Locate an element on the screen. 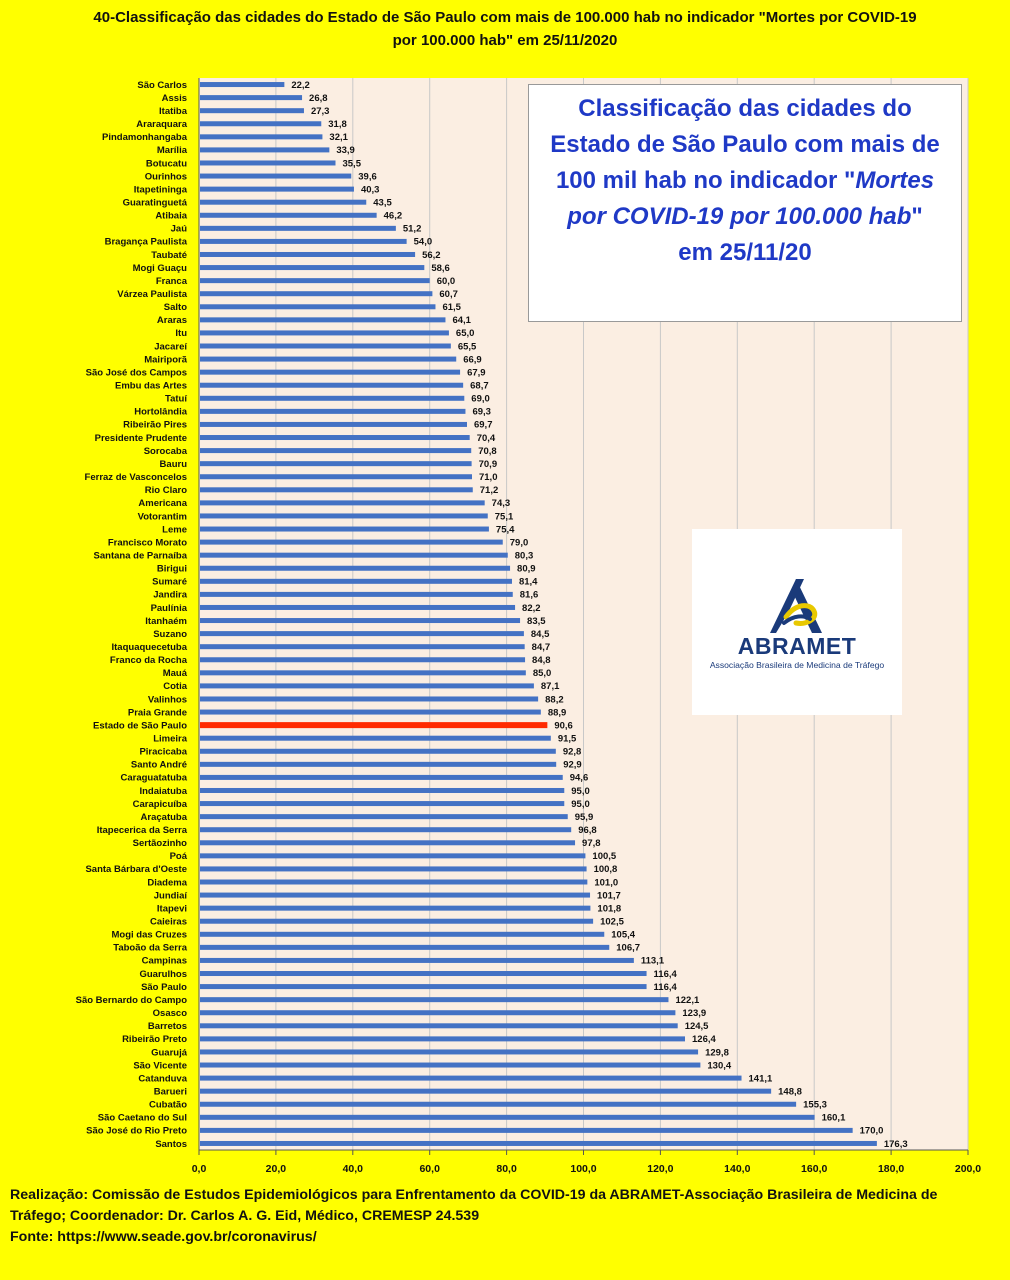  info-line-4b: " is located at coordinates (917, 216).